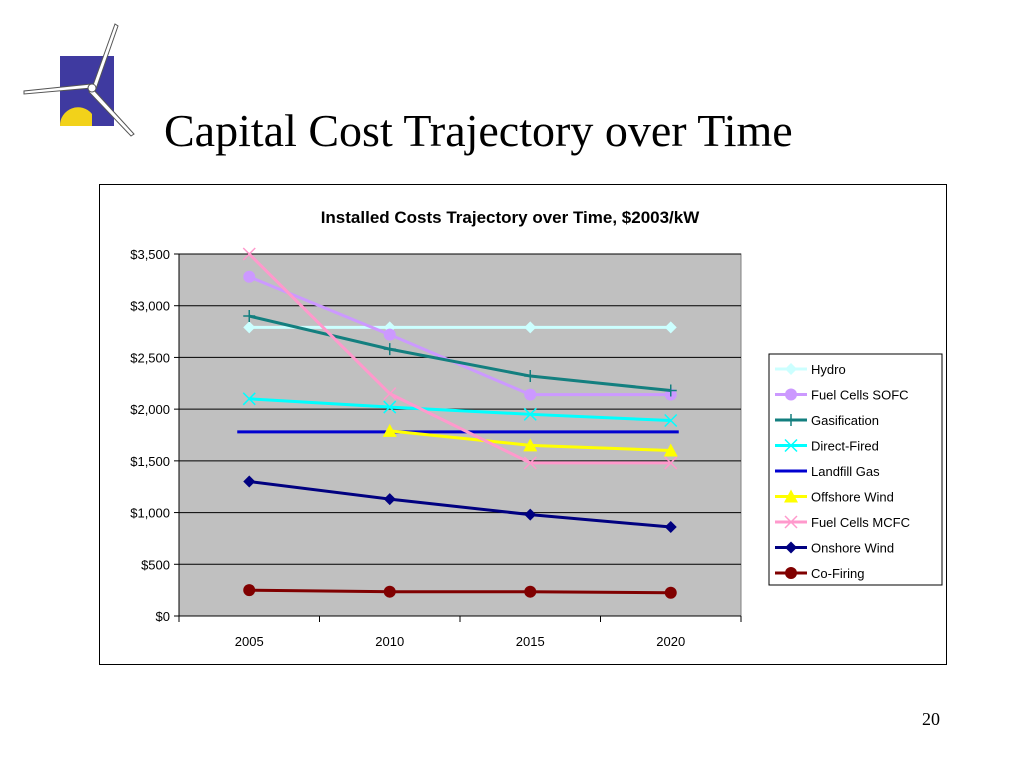 Image resolution: width=1024 pixels, height=768 pixels. What do you see at coordinates (478, 130) in the screenshot?
I see `slide-title: Capital Cost Trajectory over Time` at bounding box center [478, 130].